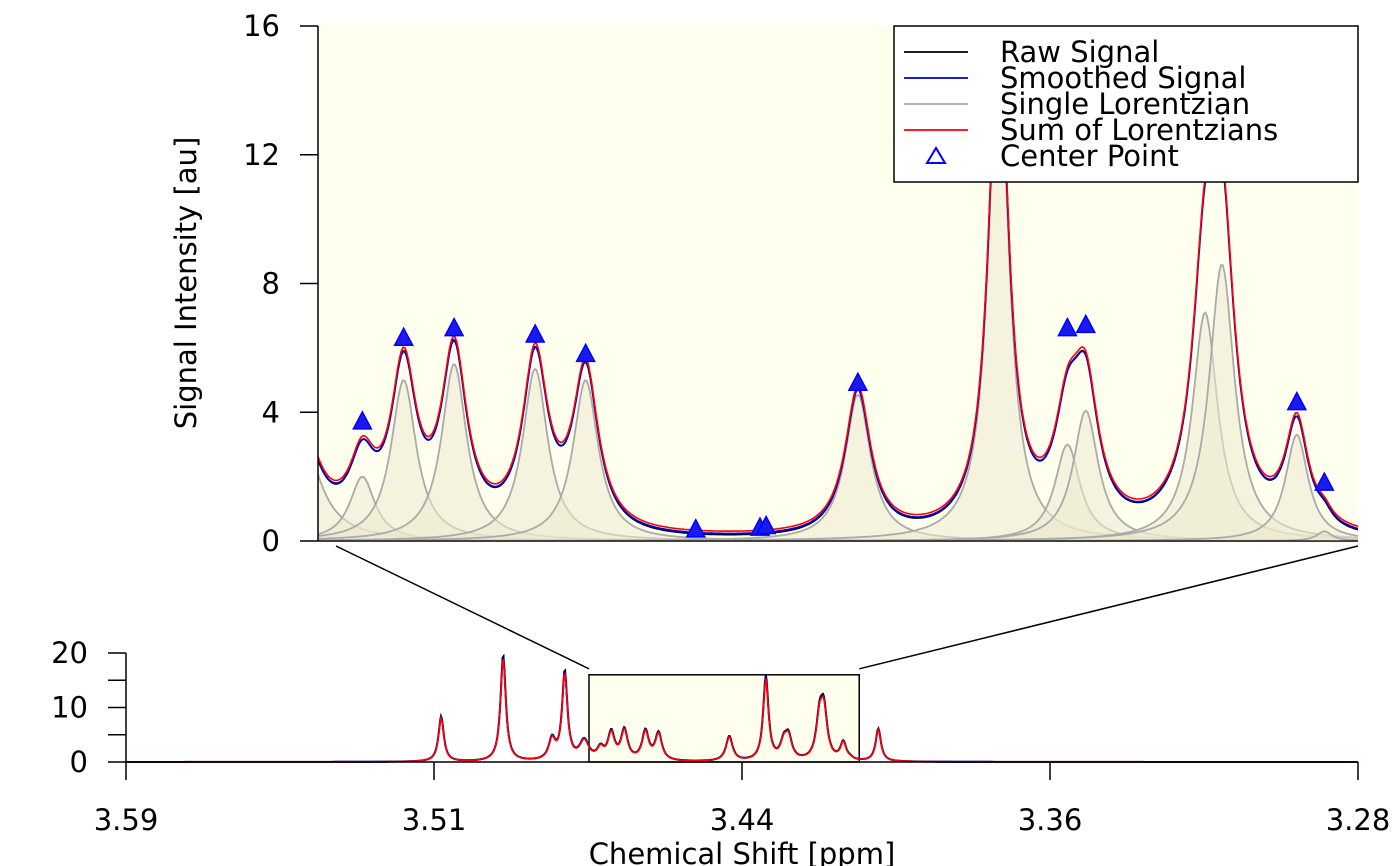 The height and width of the screenshot is (866, 1400). I want to click on legend-label: Raw Signal, so click(1079, 52).